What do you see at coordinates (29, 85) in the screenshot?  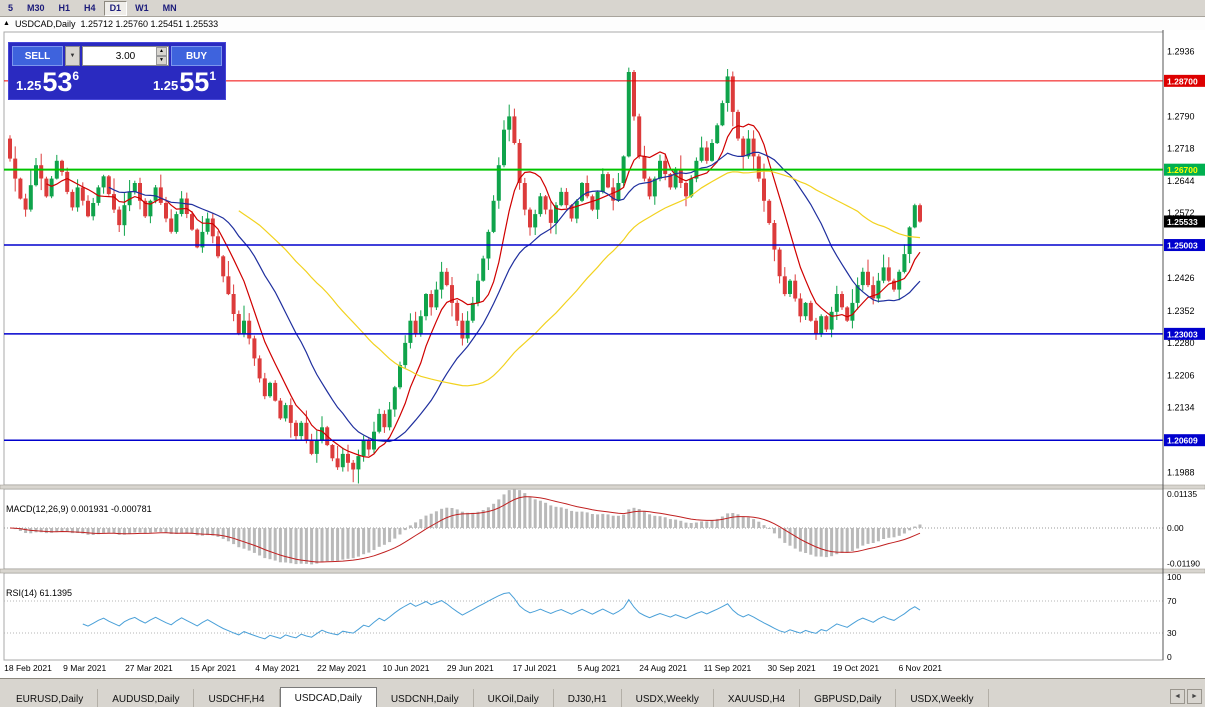 I see `sell-price-prefix: 1.25` at bounding box center [29, 85].